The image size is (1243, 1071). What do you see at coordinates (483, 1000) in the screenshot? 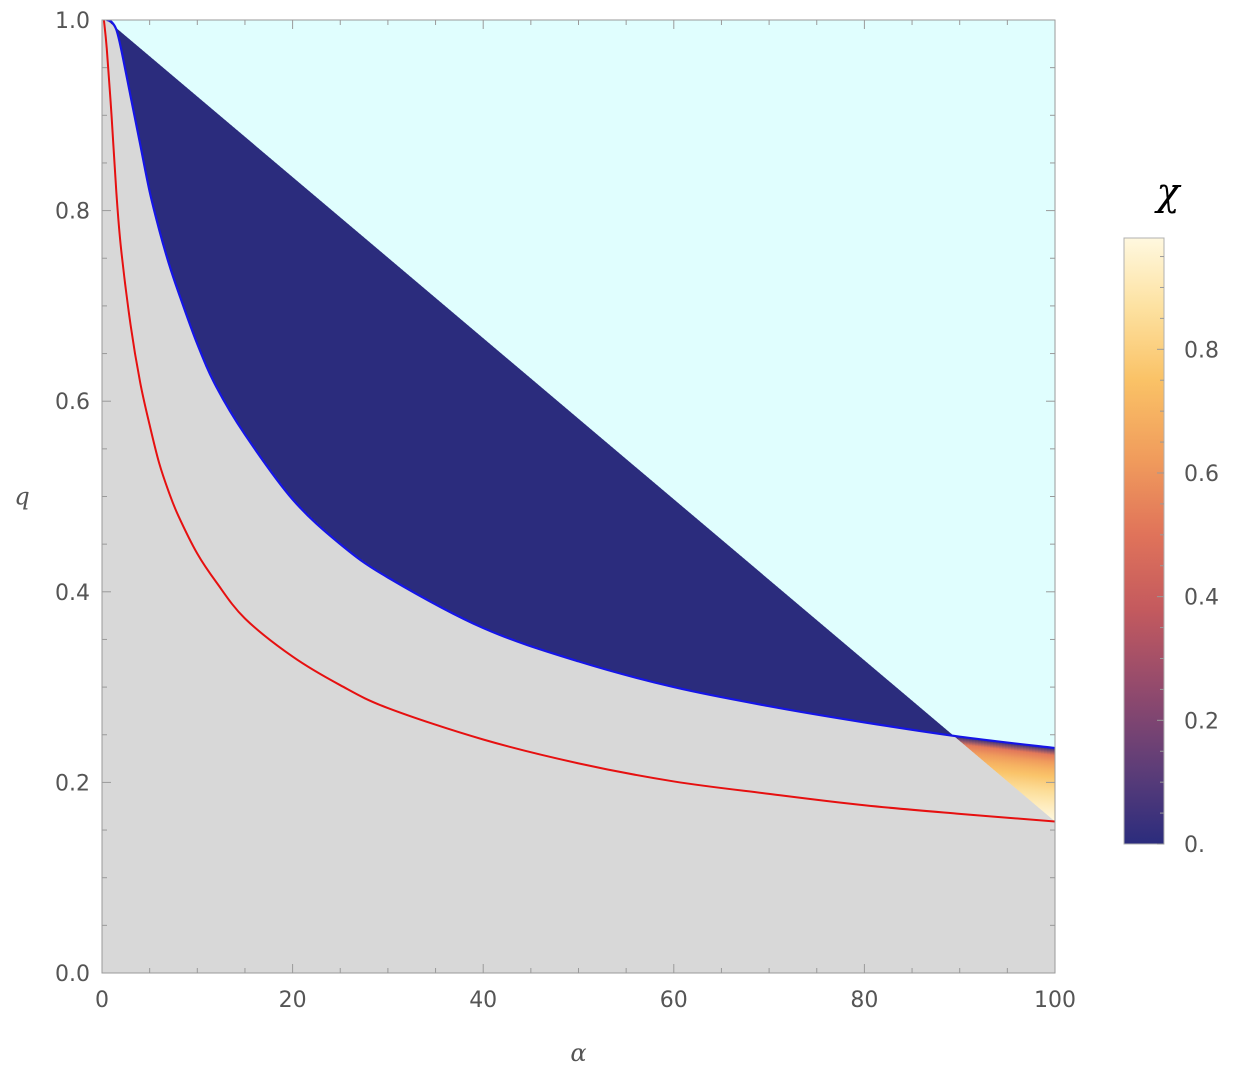
I see `x-tick-label: 40` at bounding box center [483, 1000].